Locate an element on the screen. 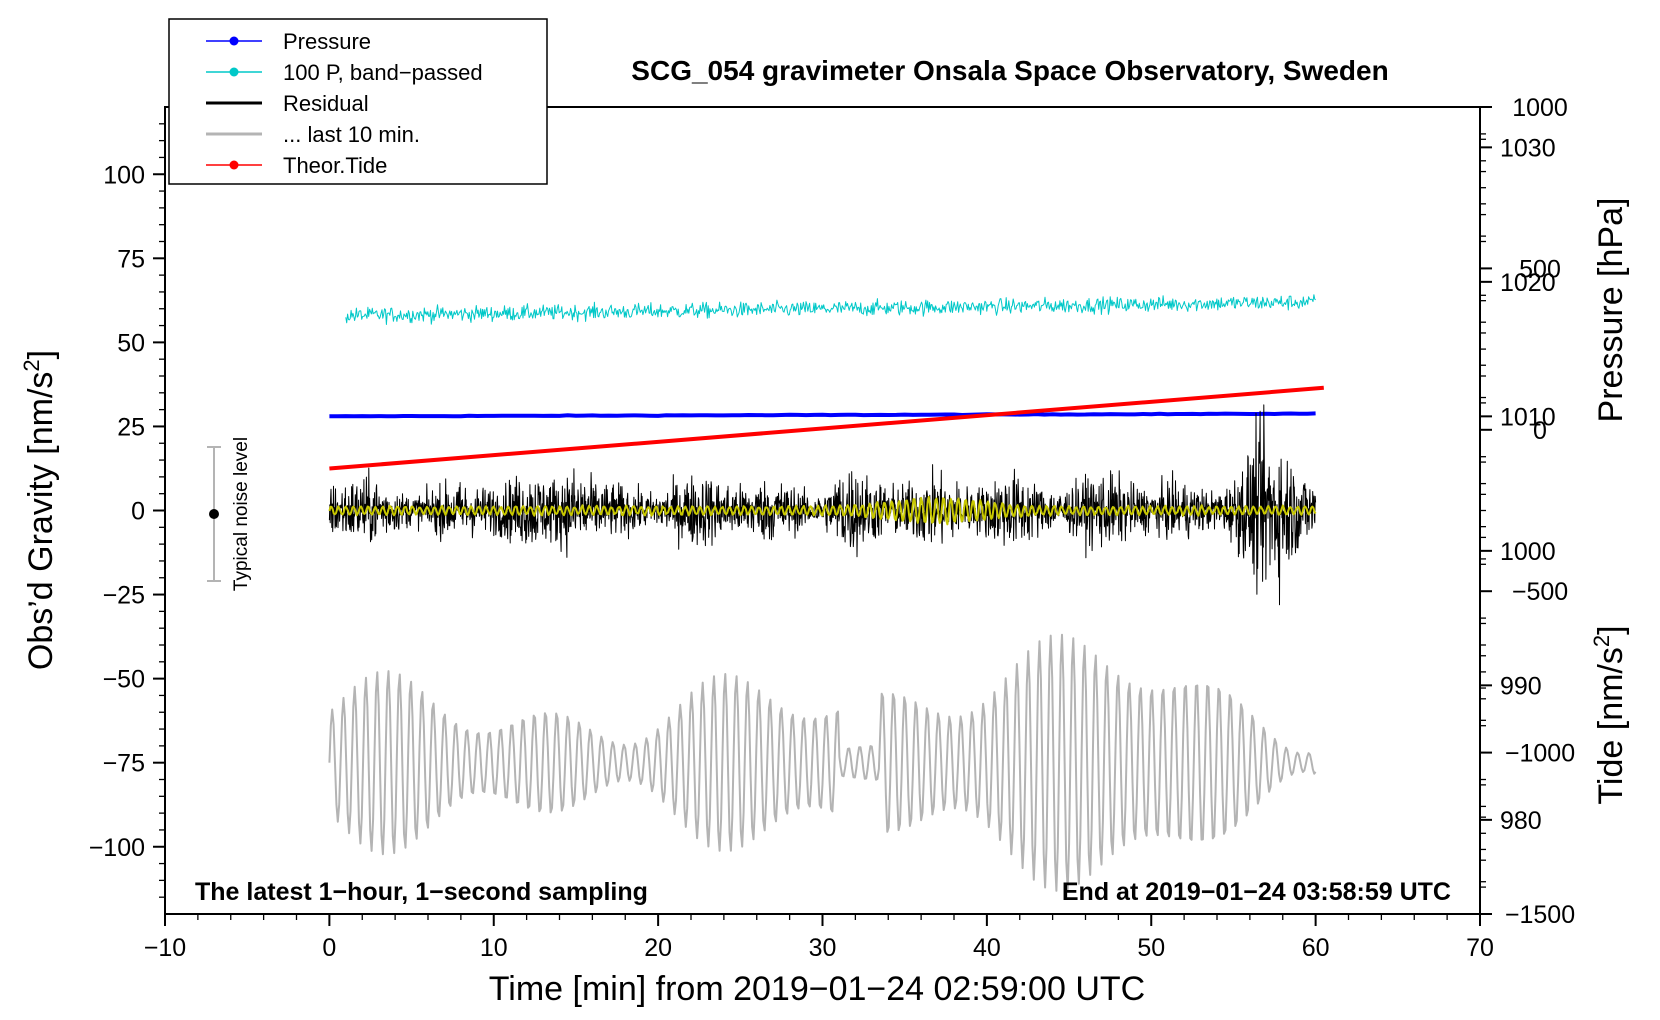 This screenshot has width=1660, height=1020. x-tick-label: 70 is located at coordinates (1480, 948).